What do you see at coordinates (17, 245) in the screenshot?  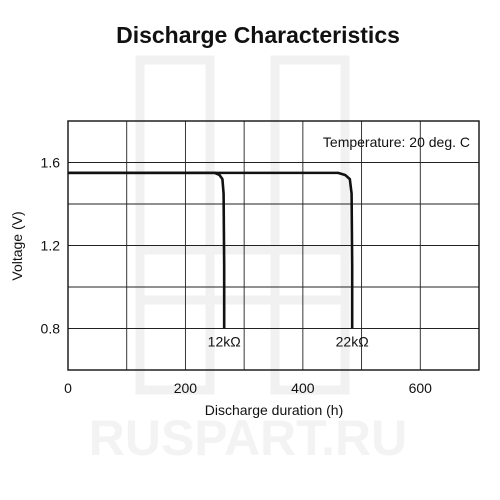 I see `y-axis-label: Voltage (V)` at bounding box center [17, 245].